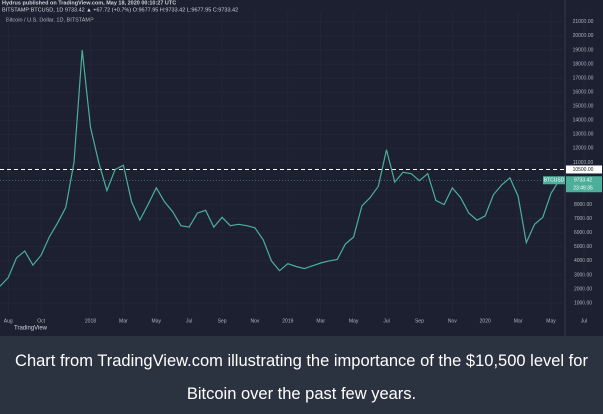 Image resolution: width=603 pixels, height=414 pixels. Describe the element at coordinates (583, 36) in the screenshot. I see `y-tick-label: 20000.00` at that location.